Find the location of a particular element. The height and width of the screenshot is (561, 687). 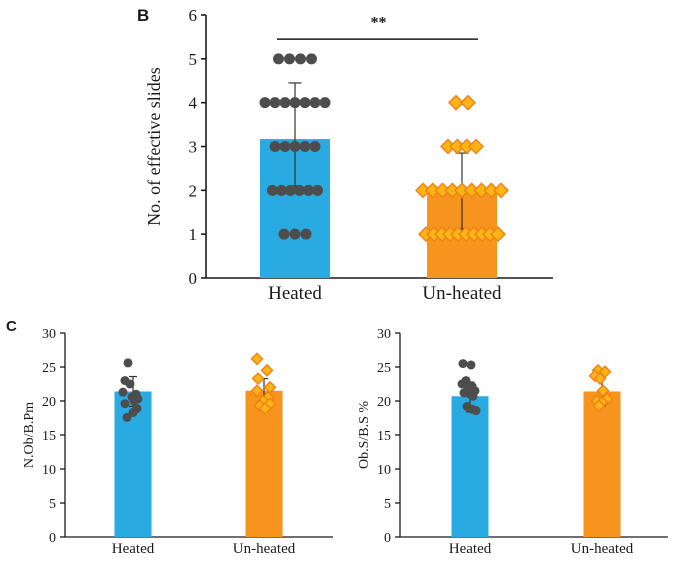

y-tick-label: 2 is located at coordinates (193, 190).